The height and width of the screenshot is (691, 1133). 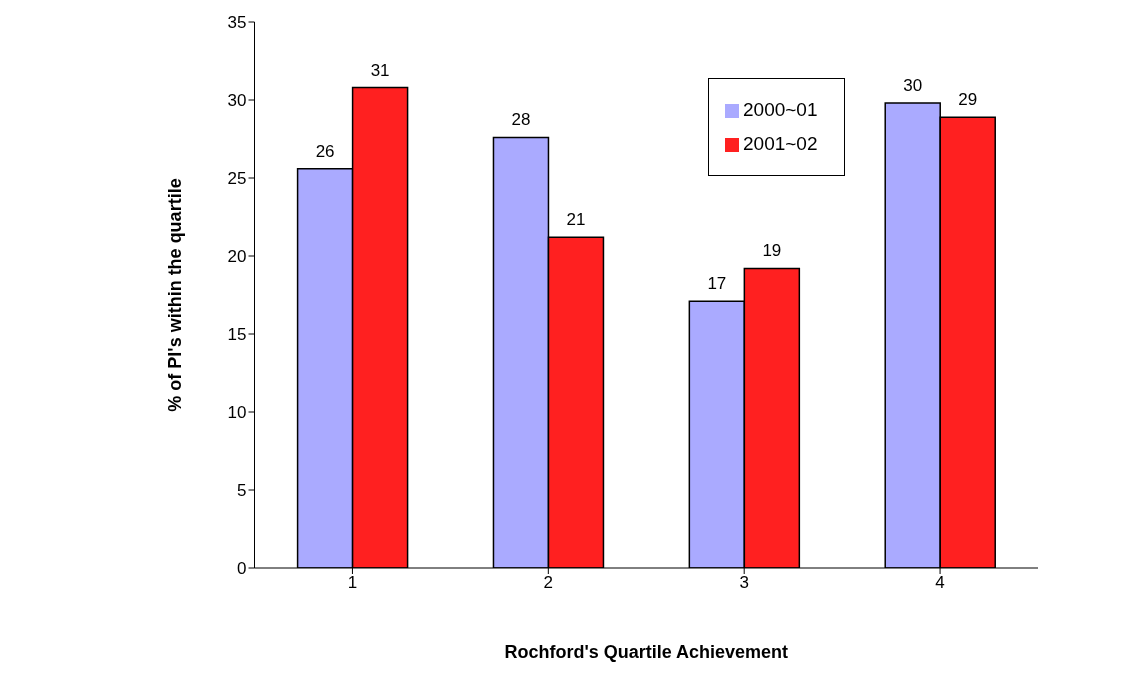 What do you see at coordinates (242, 491) in the screenshot?
I see `y-tick-label: 5` at bounding box center [242, 491].